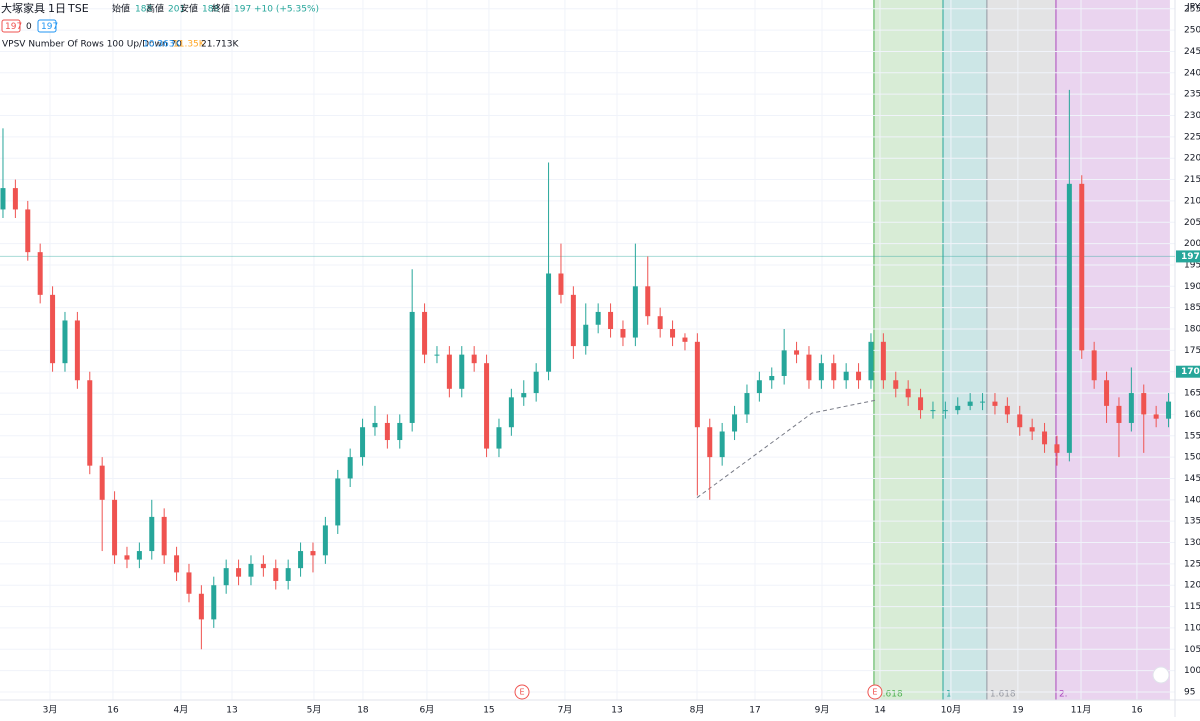  What do you see at coordinates (1192, 287) in the screenshot?
I see `y-tick-label: 190` at bounding box center [1192, 287].